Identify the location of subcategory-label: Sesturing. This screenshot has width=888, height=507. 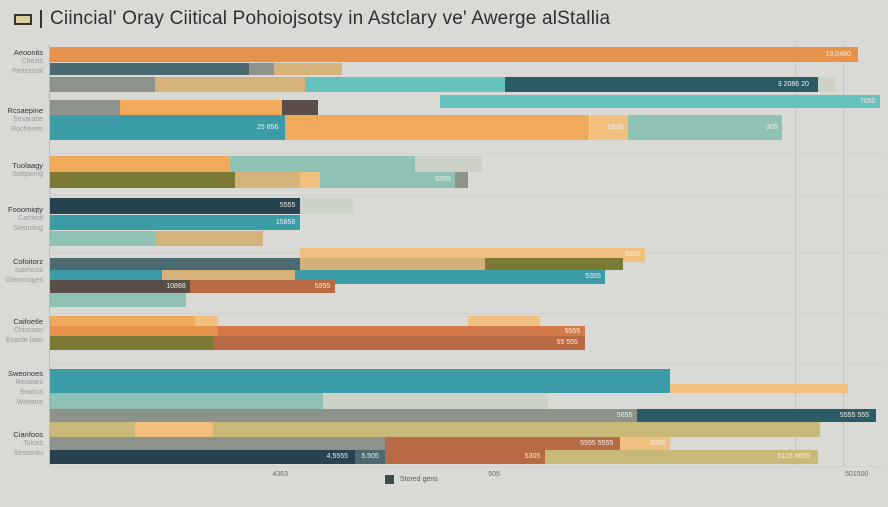
(28, 228).